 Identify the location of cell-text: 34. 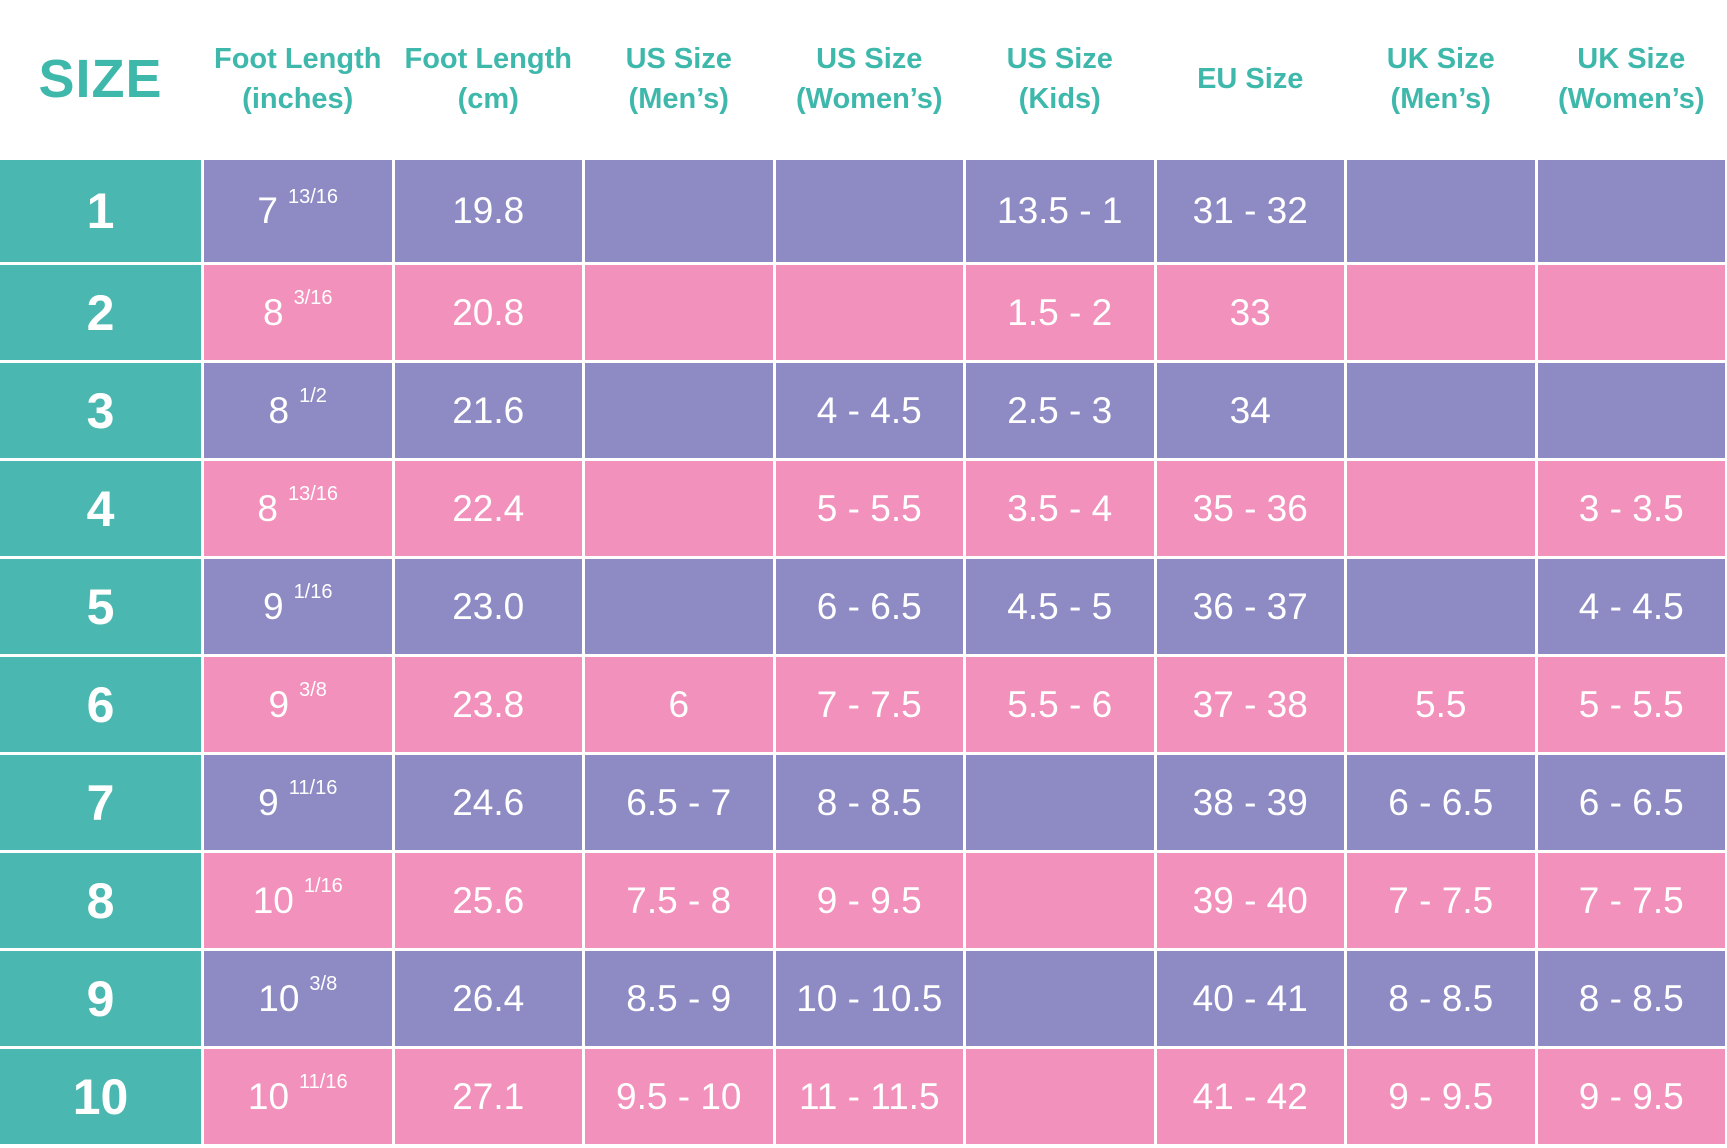
(1250, 410).